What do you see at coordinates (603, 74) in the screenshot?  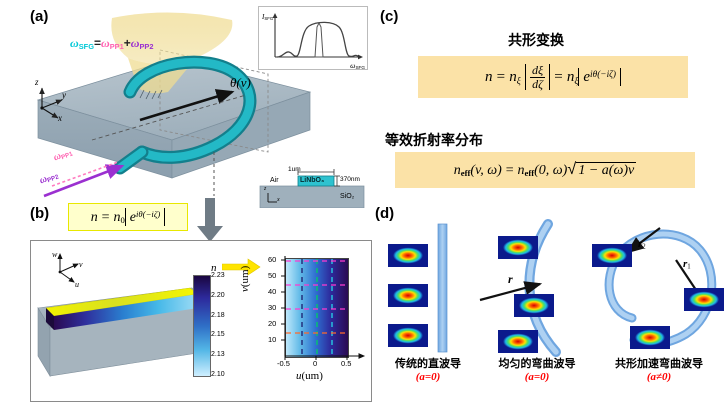 I see `eq-c1-exp-sup: iθ(−iζ)` at bounding box center [603, 74].